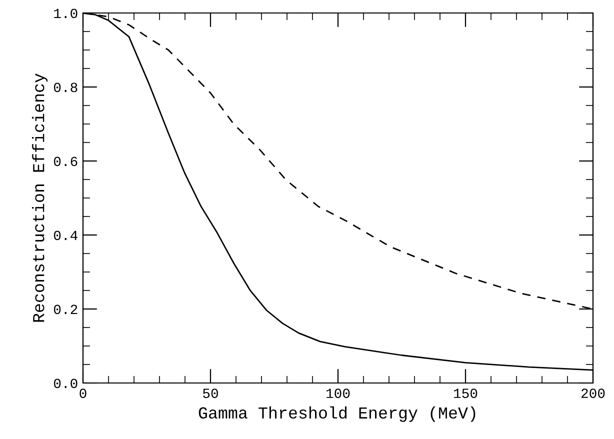  I want to click on y-tick-label: 0.8, so click(66, 87).